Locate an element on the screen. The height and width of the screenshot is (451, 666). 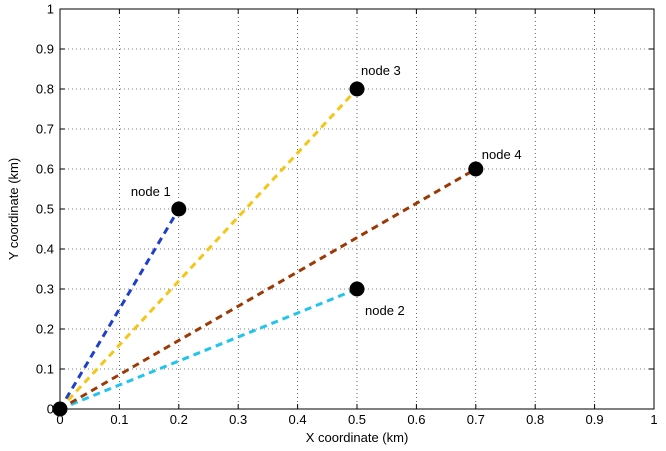
x-tick-label: 0 is located at coordinates (59, 419).